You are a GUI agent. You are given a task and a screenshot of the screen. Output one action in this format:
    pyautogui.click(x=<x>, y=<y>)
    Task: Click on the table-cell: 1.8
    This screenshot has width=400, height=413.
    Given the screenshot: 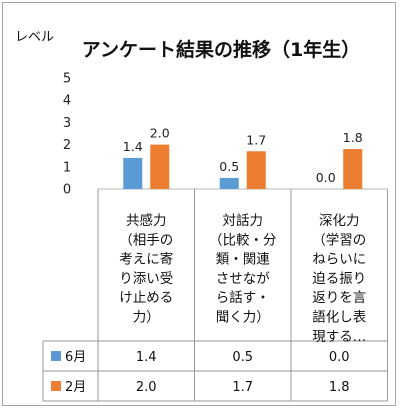 What is the action you would take?
    pyautogui.click(x=339, y=387)
    